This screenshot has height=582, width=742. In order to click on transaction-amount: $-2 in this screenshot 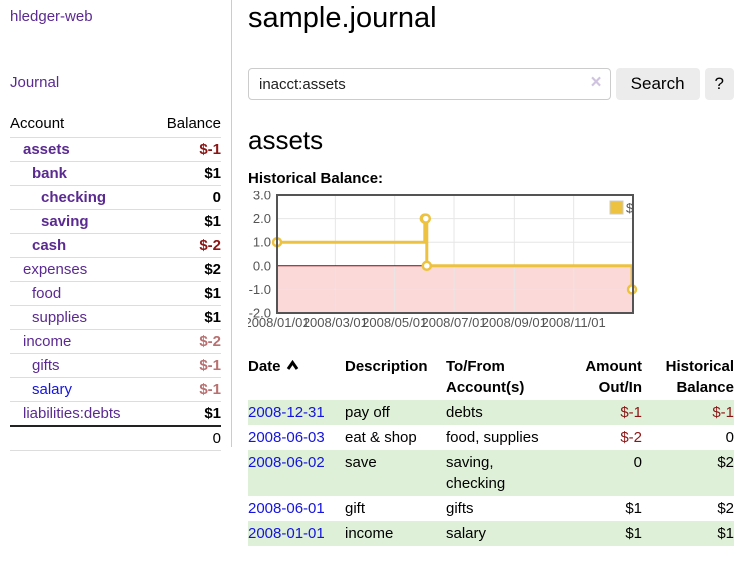, I will do `click(631, 437)`.